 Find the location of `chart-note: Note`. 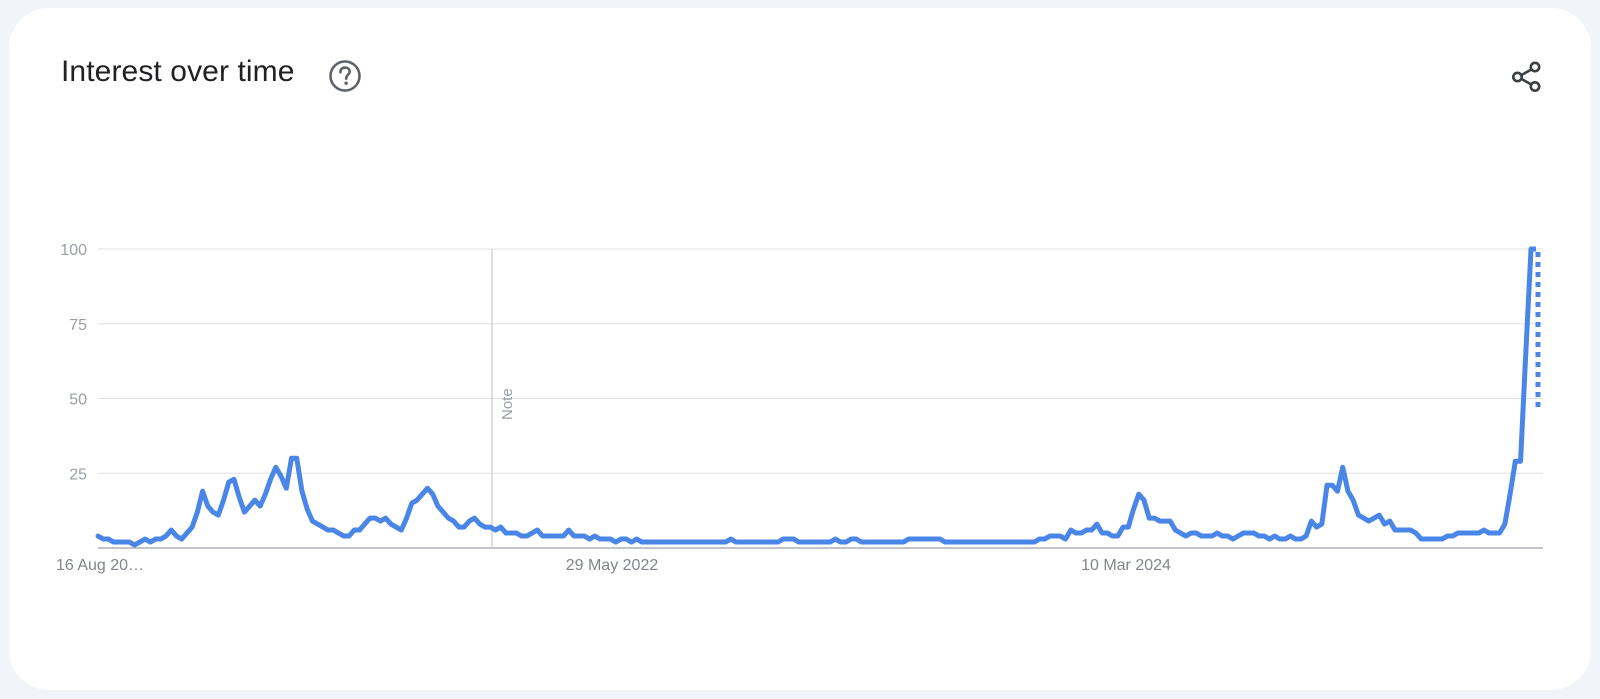

chart-note: Note is located at coordinates (503, 398).